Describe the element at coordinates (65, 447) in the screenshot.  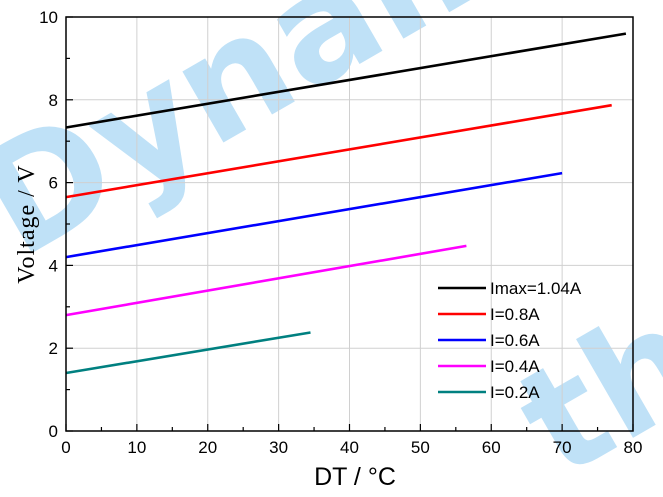
I see `x-tick-label: 0` at that location.